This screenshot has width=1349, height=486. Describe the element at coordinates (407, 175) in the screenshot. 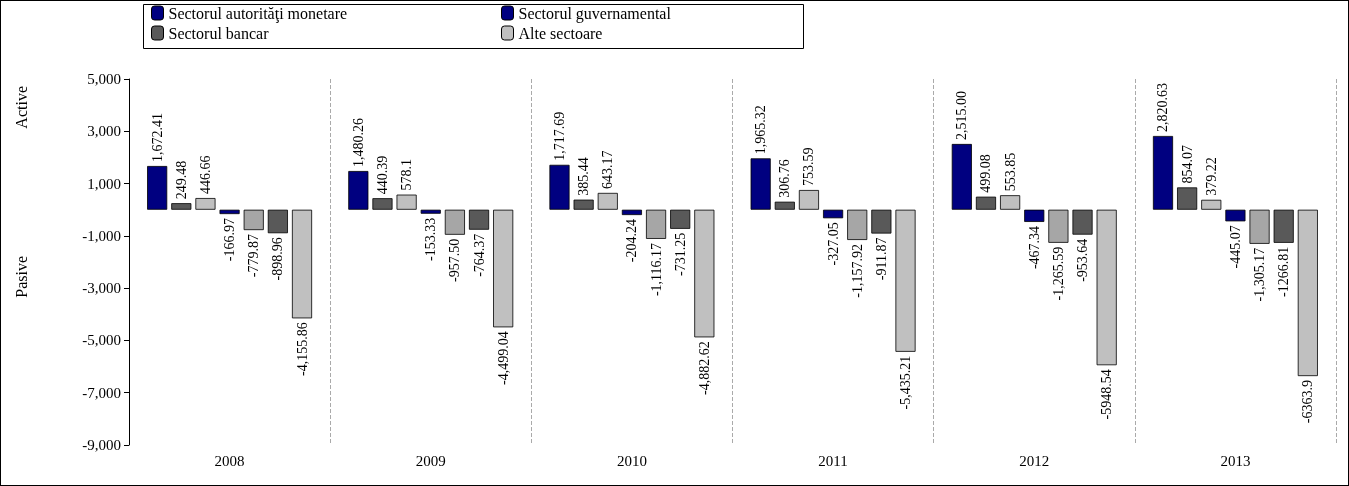

I see `data-label: 578.1` at that location.